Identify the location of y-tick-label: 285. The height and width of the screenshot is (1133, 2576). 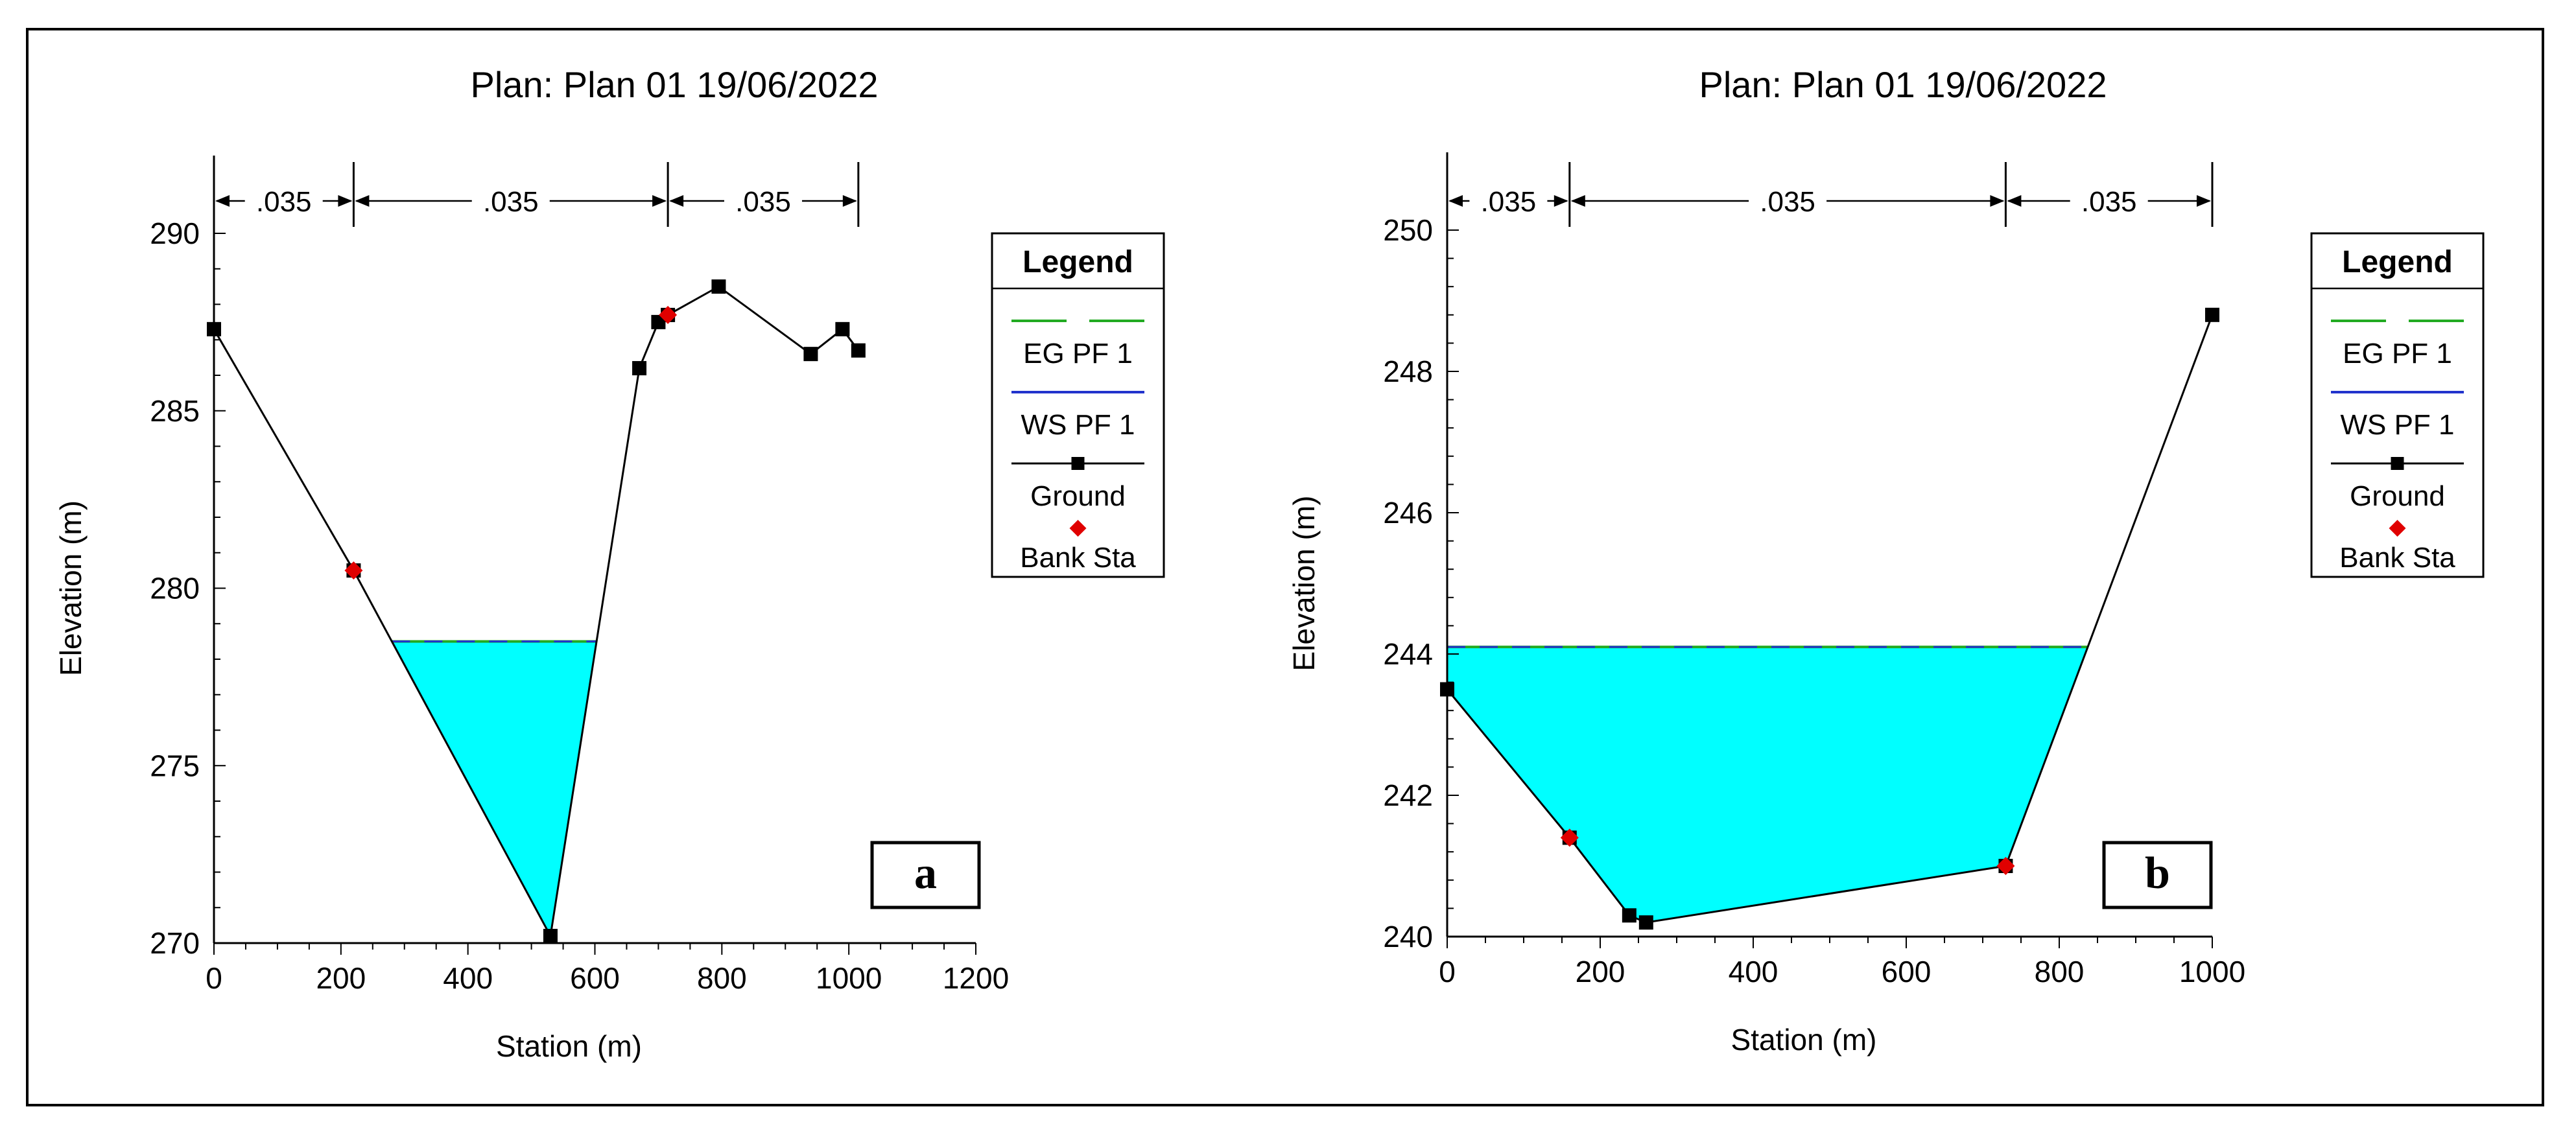
(175, 411).